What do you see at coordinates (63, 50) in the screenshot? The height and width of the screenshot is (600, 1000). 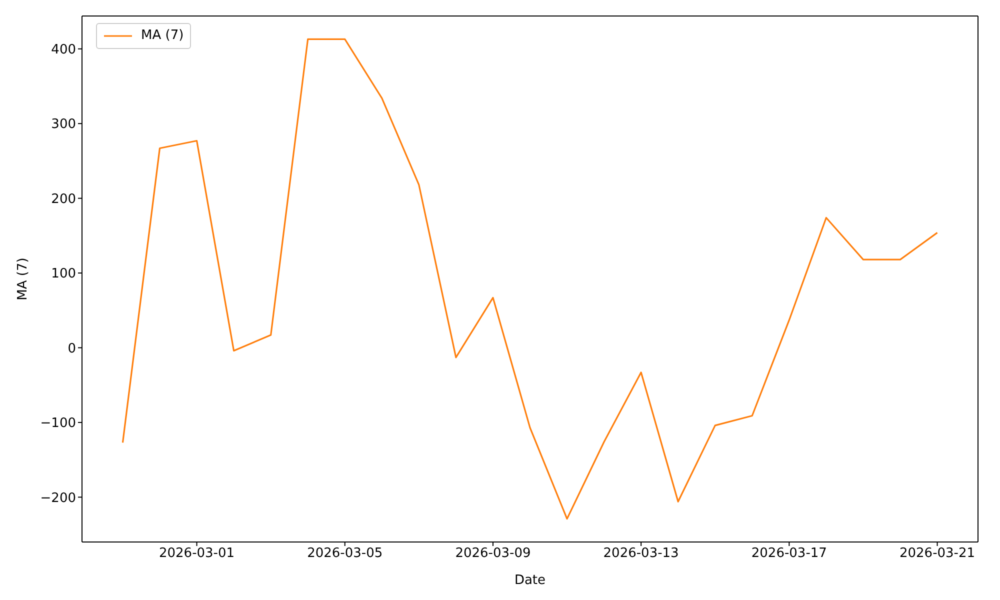 I see `y-tick-label: 400` at bounding box center [63, 50].